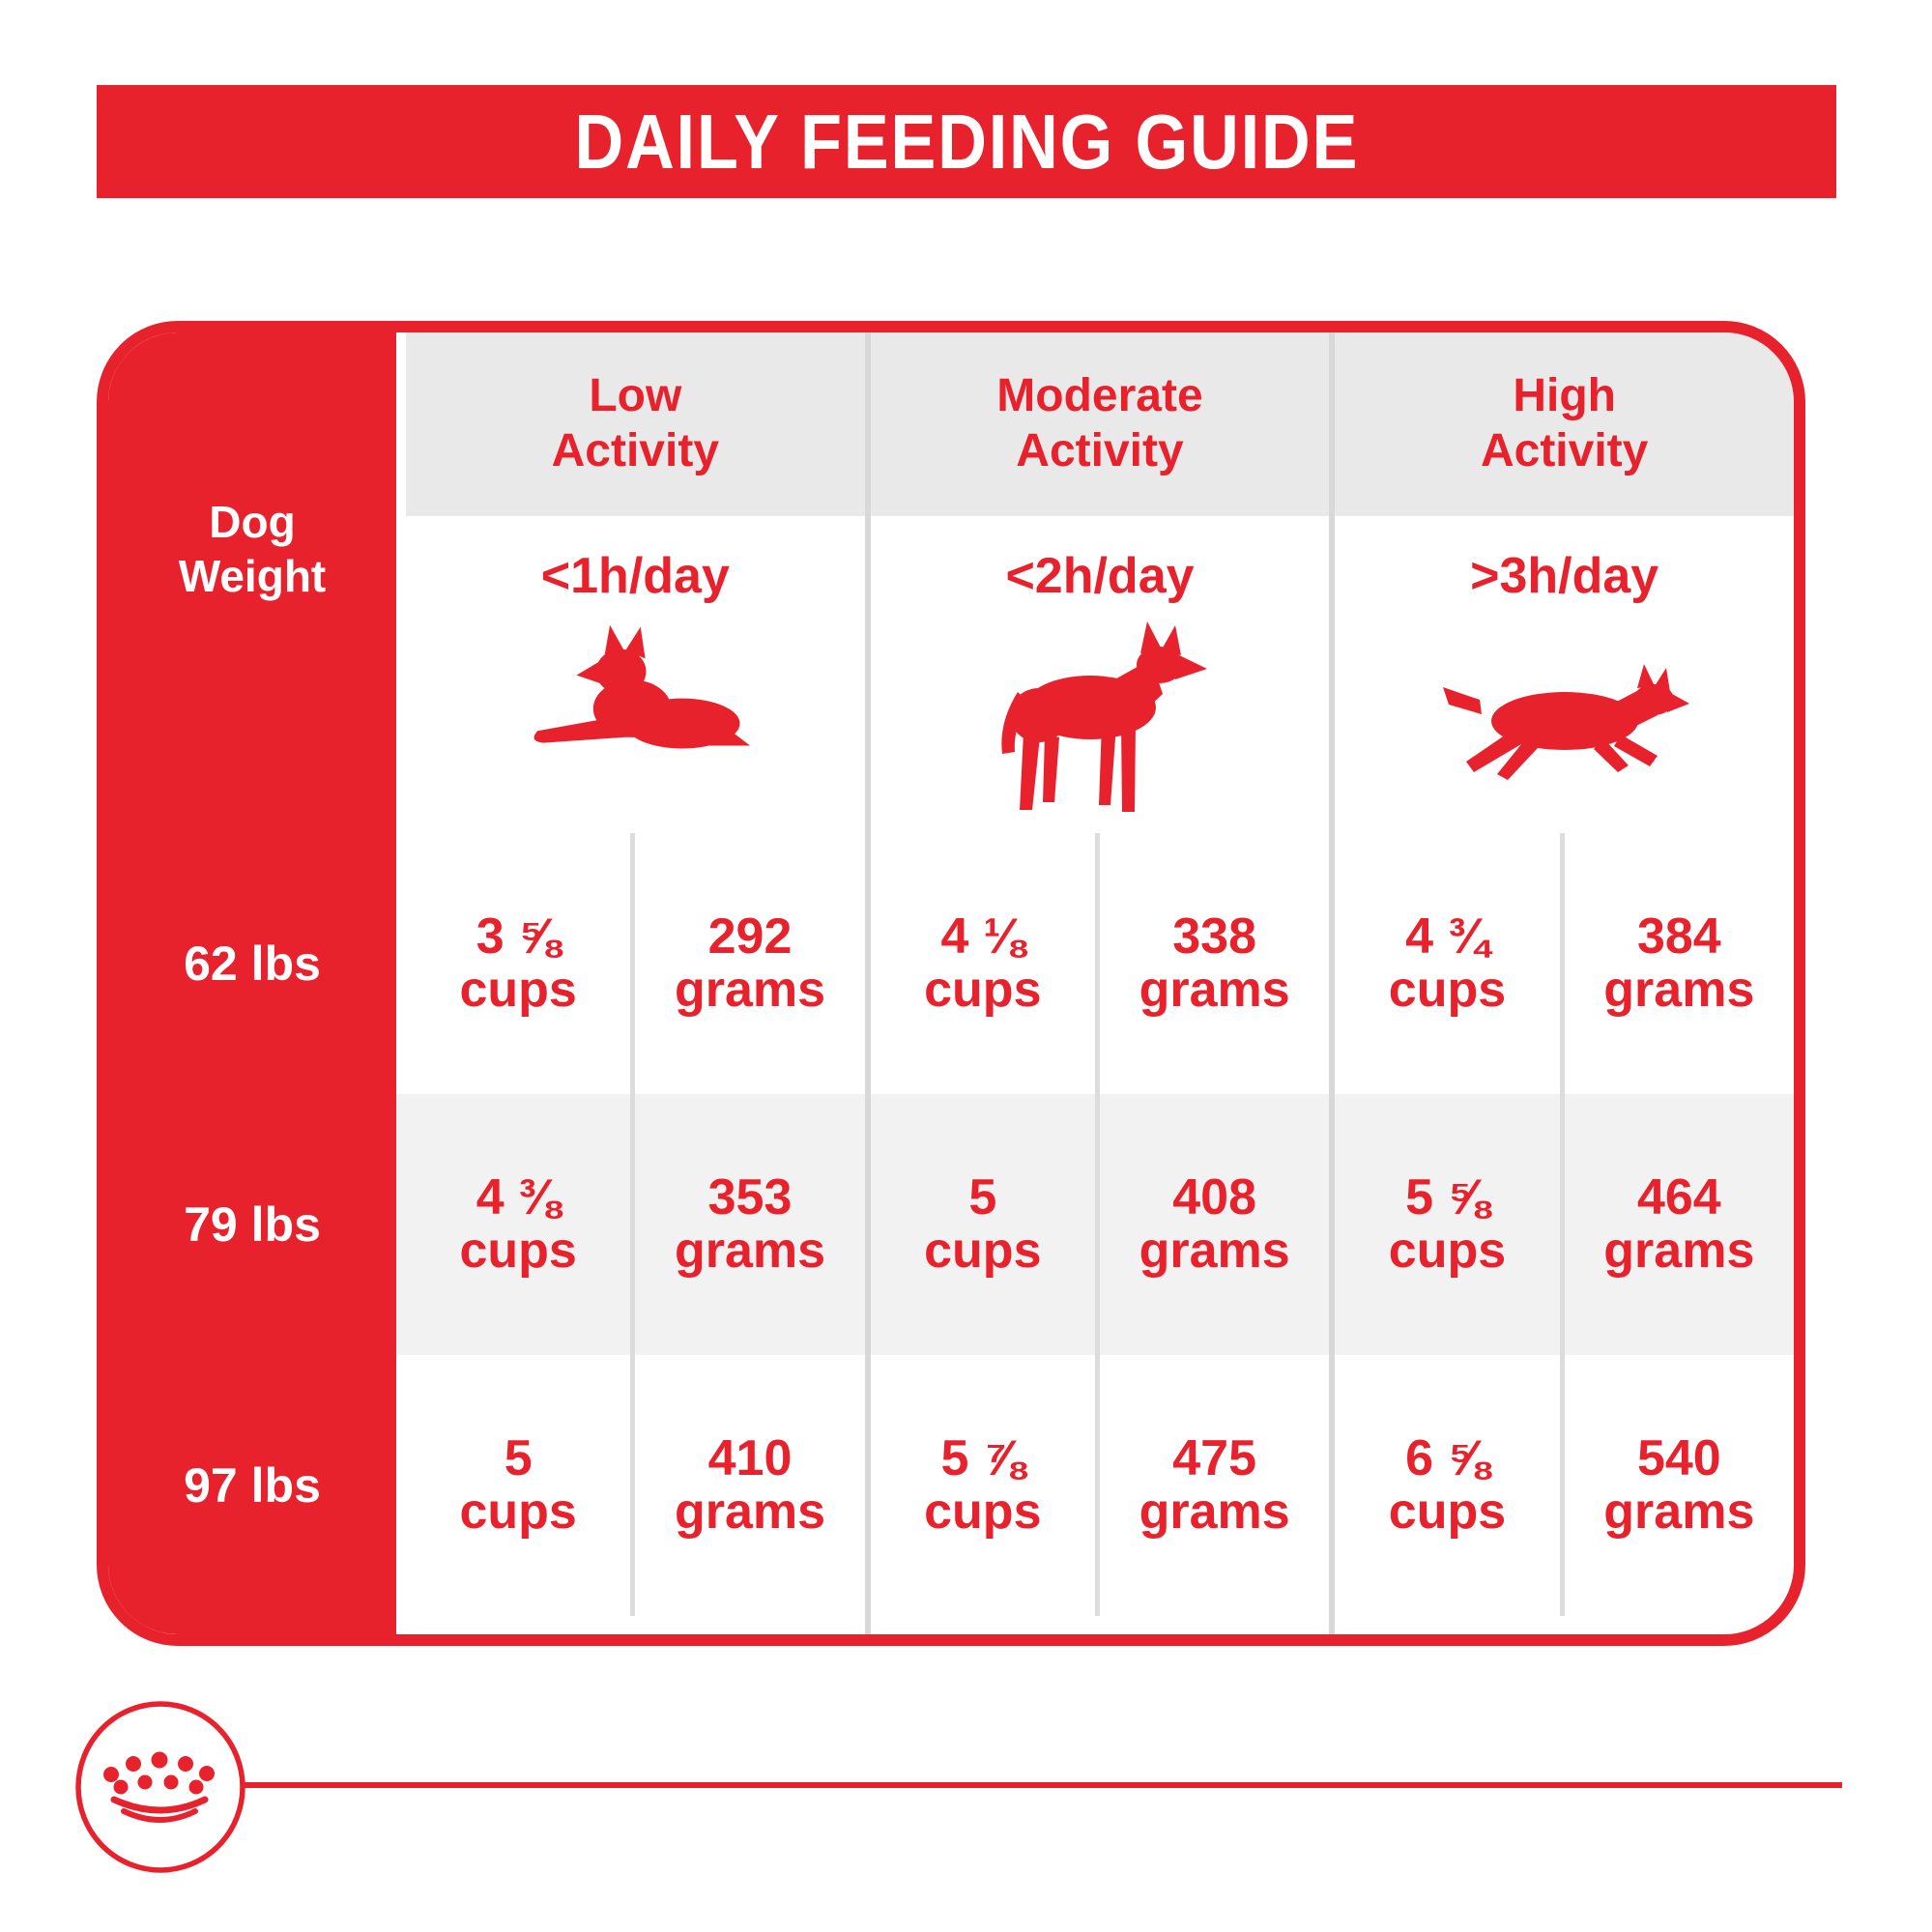 This screenshot has width=1932, height=1932. I want to click on cell-low-cups: 3 ⅝ cups, so click(521, 963).